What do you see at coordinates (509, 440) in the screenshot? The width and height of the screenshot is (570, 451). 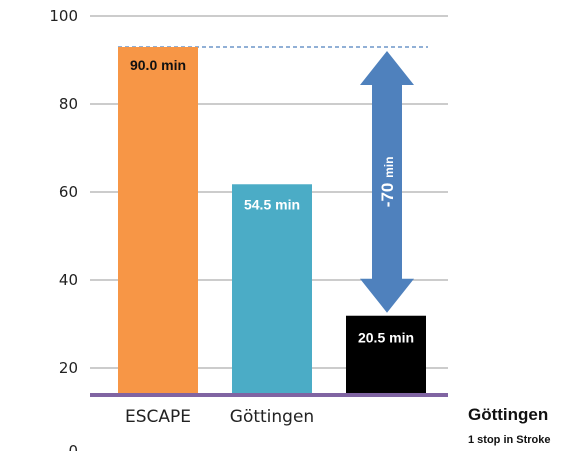 I see `side-subtitle: 1 stop in Stroke` at bounding box center [509, 440].